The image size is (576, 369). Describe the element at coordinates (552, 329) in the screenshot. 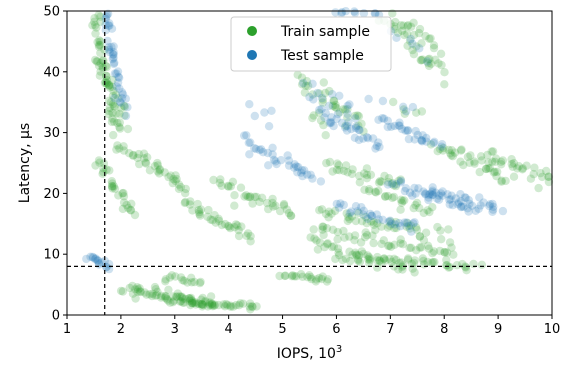

I see `x-tick-label: 10` at that location.